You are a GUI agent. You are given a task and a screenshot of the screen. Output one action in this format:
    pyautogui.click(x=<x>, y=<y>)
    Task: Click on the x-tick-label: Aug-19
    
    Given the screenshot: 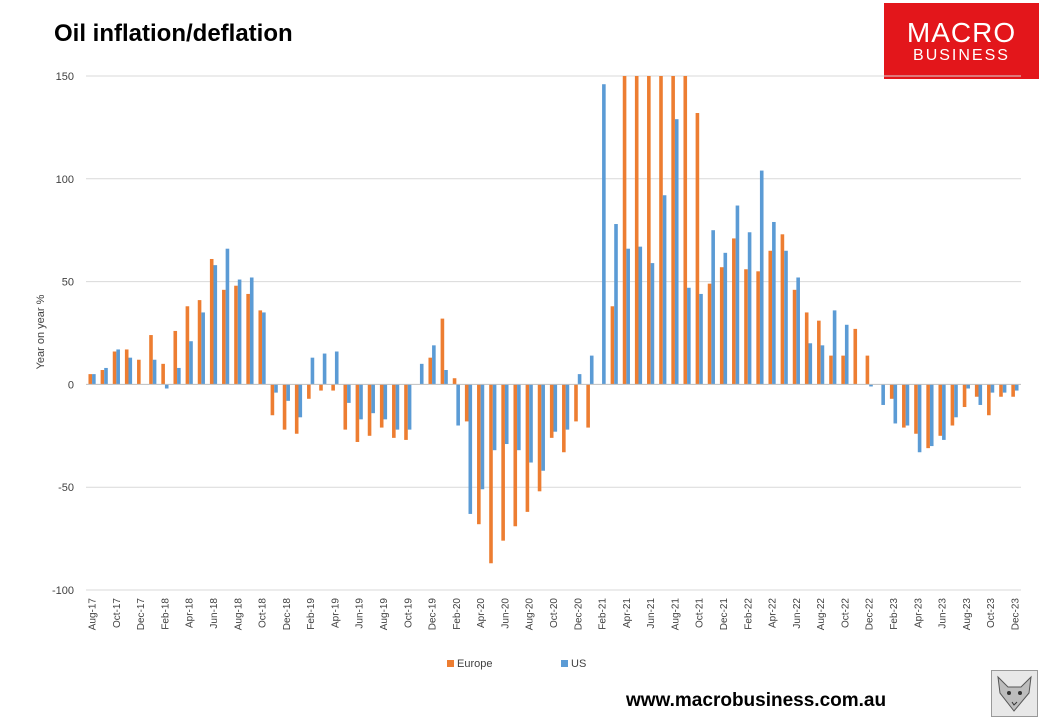 What is the action you would take?
    pyautogui.click(x=384, y=614)
    